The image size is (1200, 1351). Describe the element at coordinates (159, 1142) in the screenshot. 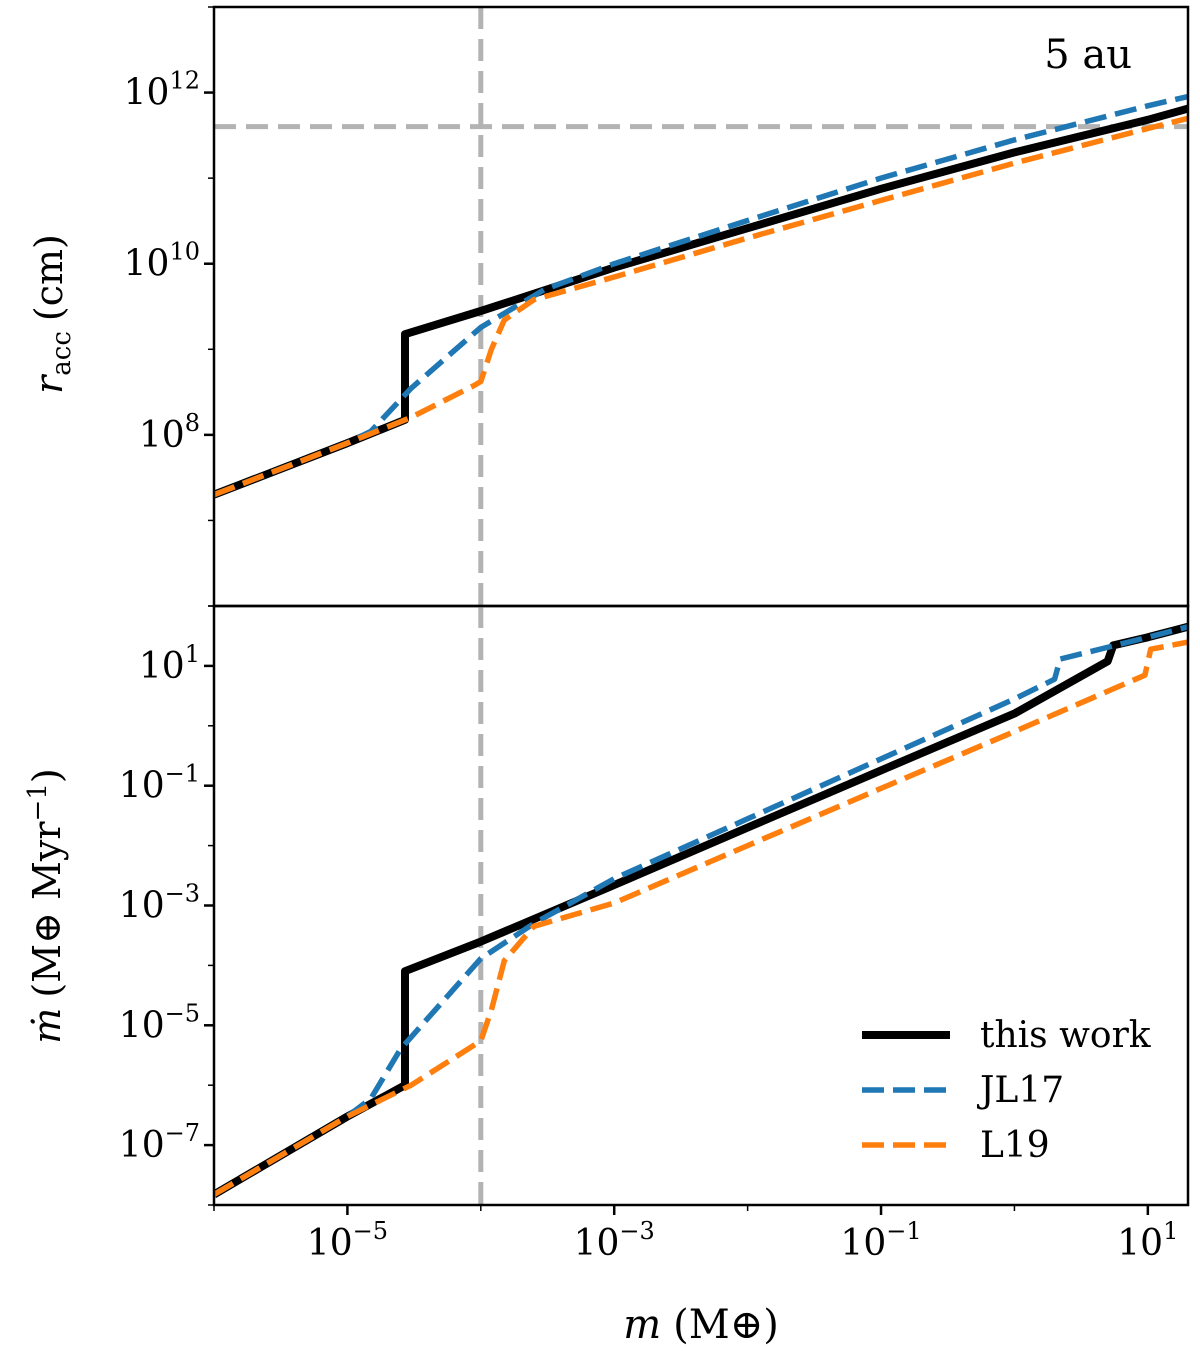

I see `bottom-y-tick-label: 10⁻⁷` at that location.